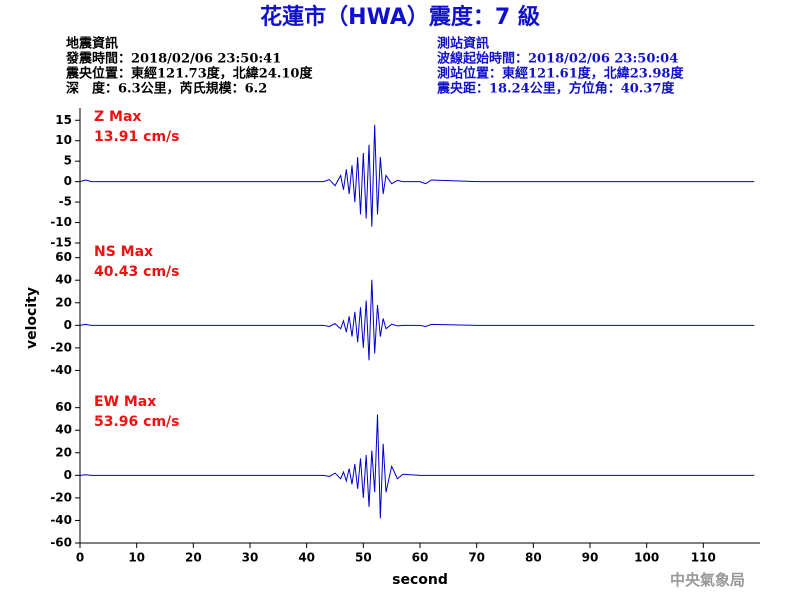 The width and height of the screenshot is (800, 600). I want to click on y-tick-label: -60, so click(61, 543).